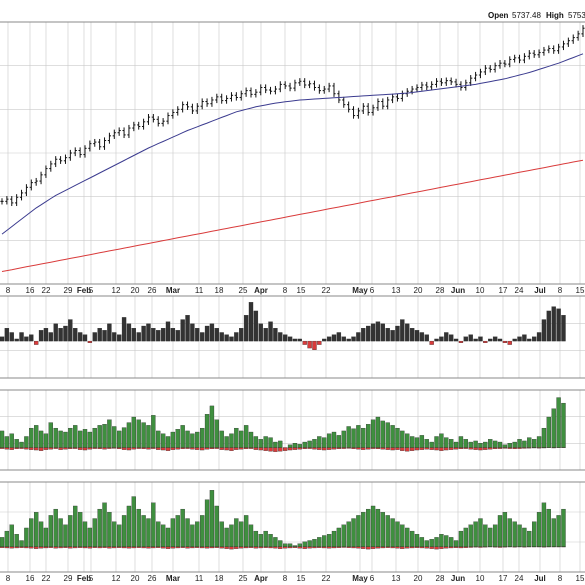  I want to click on bottom-tick-10: 11, so click(199, 578).